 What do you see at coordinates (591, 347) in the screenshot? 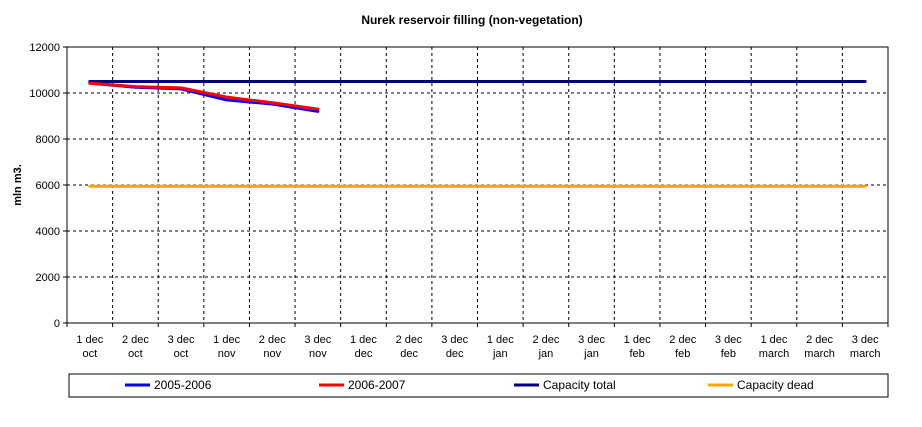
I see `x-tick-label: 3 dec jan` at bounding box center [591, 347].